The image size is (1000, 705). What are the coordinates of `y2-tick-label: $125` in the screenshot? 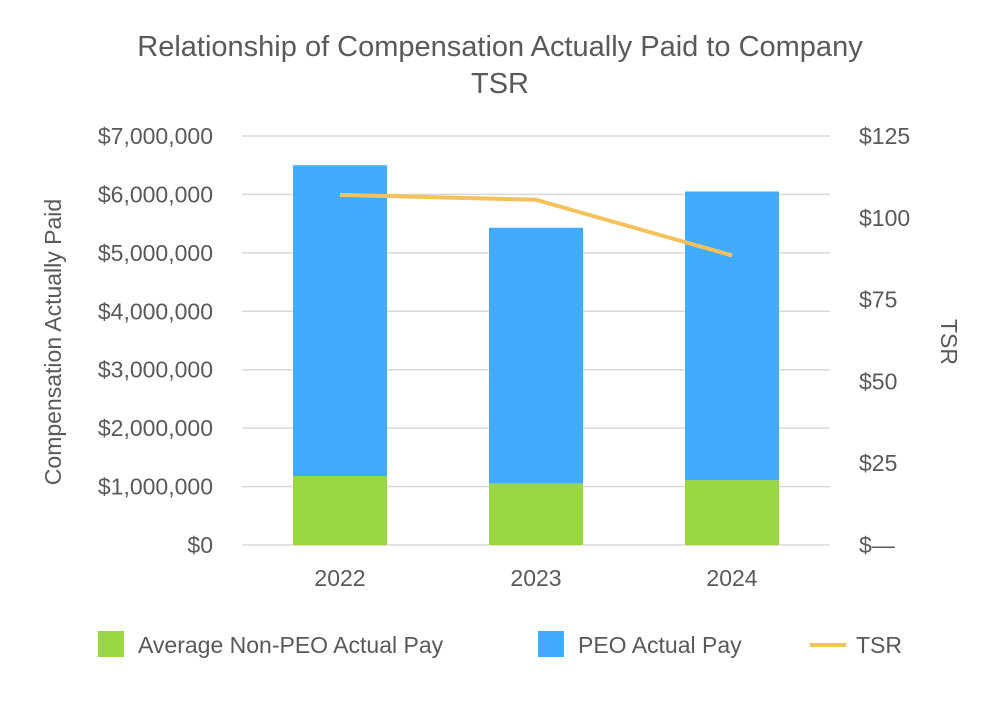 It's located at (884, 136).